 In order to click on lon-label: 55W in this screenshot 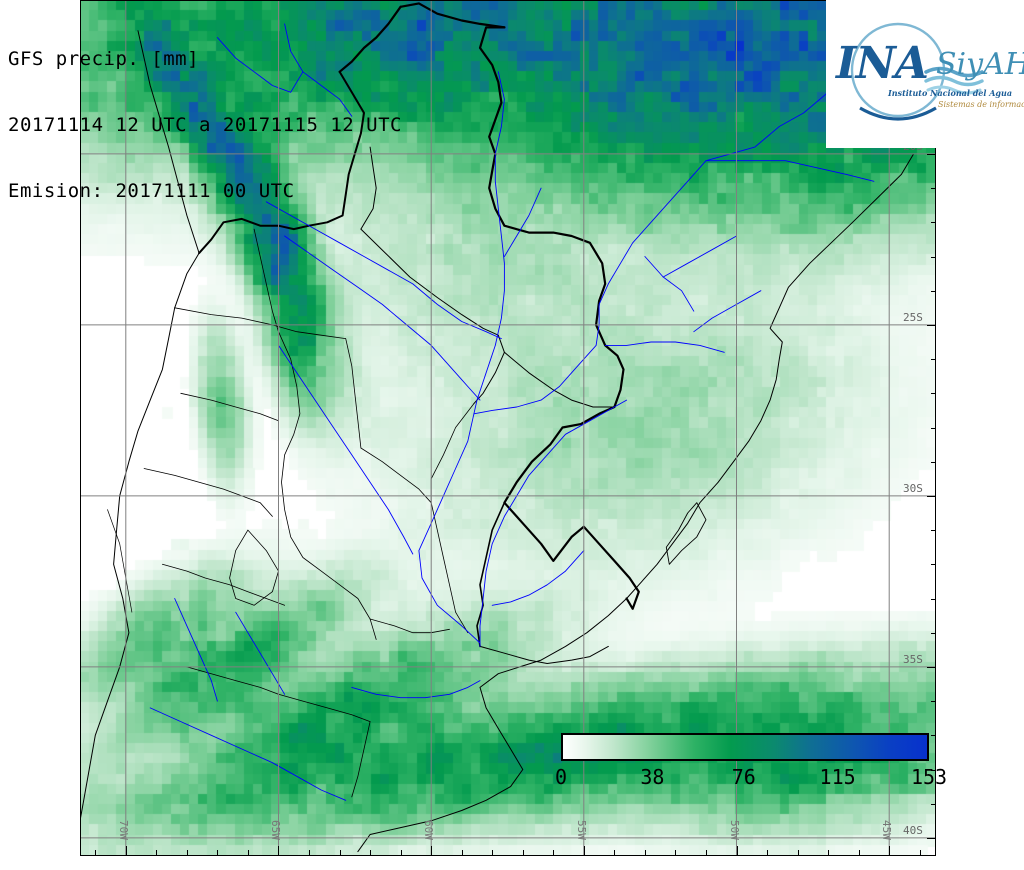, I will do `click(581, 830)`.